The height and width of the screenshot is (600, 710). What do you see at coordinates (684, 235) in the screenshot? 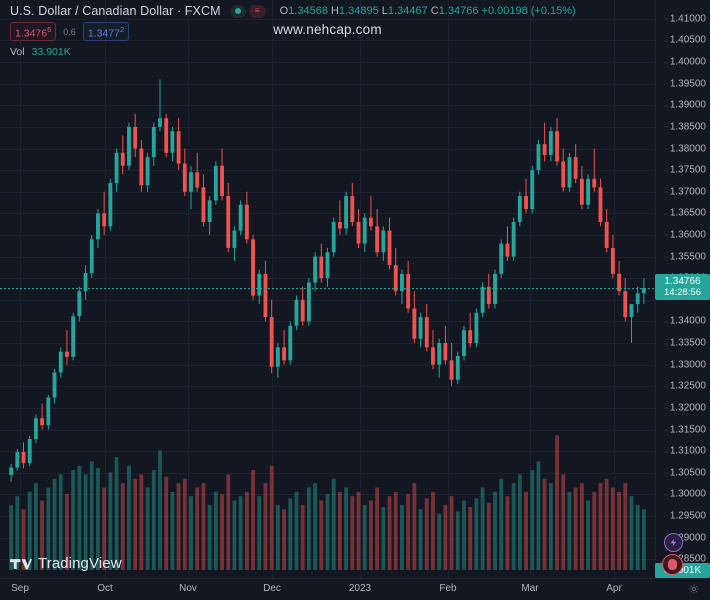
I see `price-axis-label: 1.36000` at bounding box center [684, 235].